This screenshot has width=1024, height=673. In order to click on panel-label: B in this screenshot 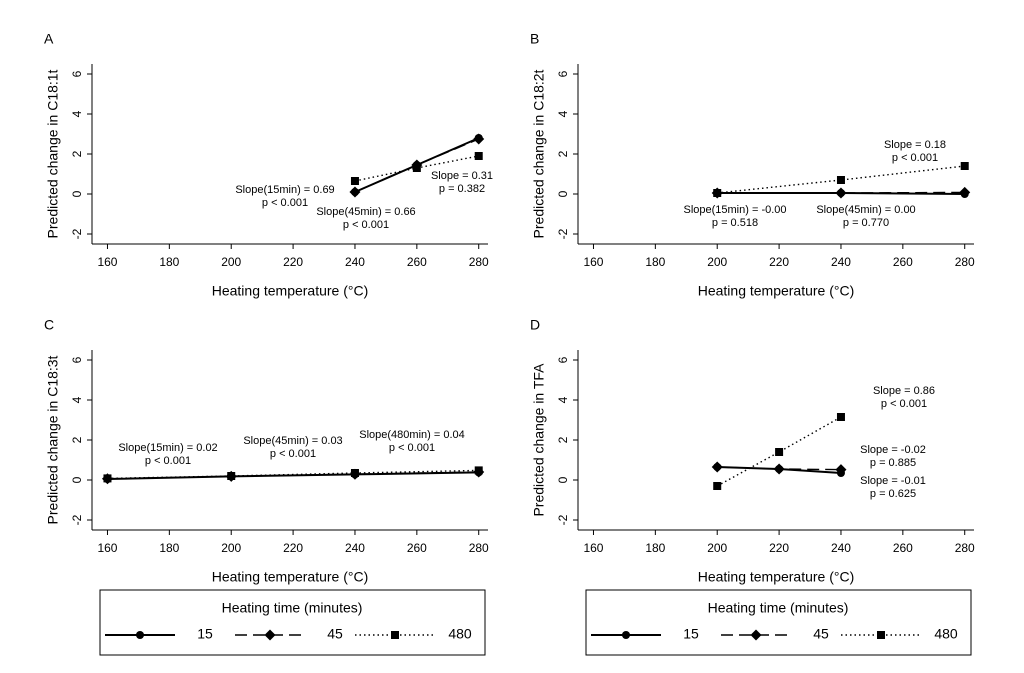, I will do `click(534, 39)`.